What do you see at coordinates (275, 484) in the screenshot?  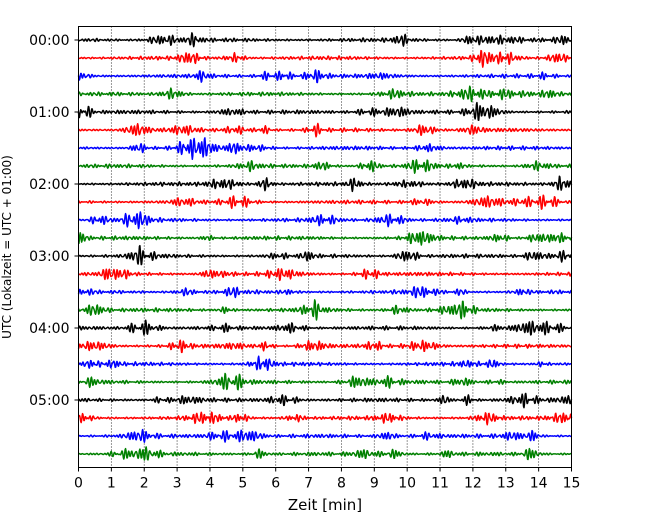 I see `x-tick-label: 6` at bounding box center [275, 484].